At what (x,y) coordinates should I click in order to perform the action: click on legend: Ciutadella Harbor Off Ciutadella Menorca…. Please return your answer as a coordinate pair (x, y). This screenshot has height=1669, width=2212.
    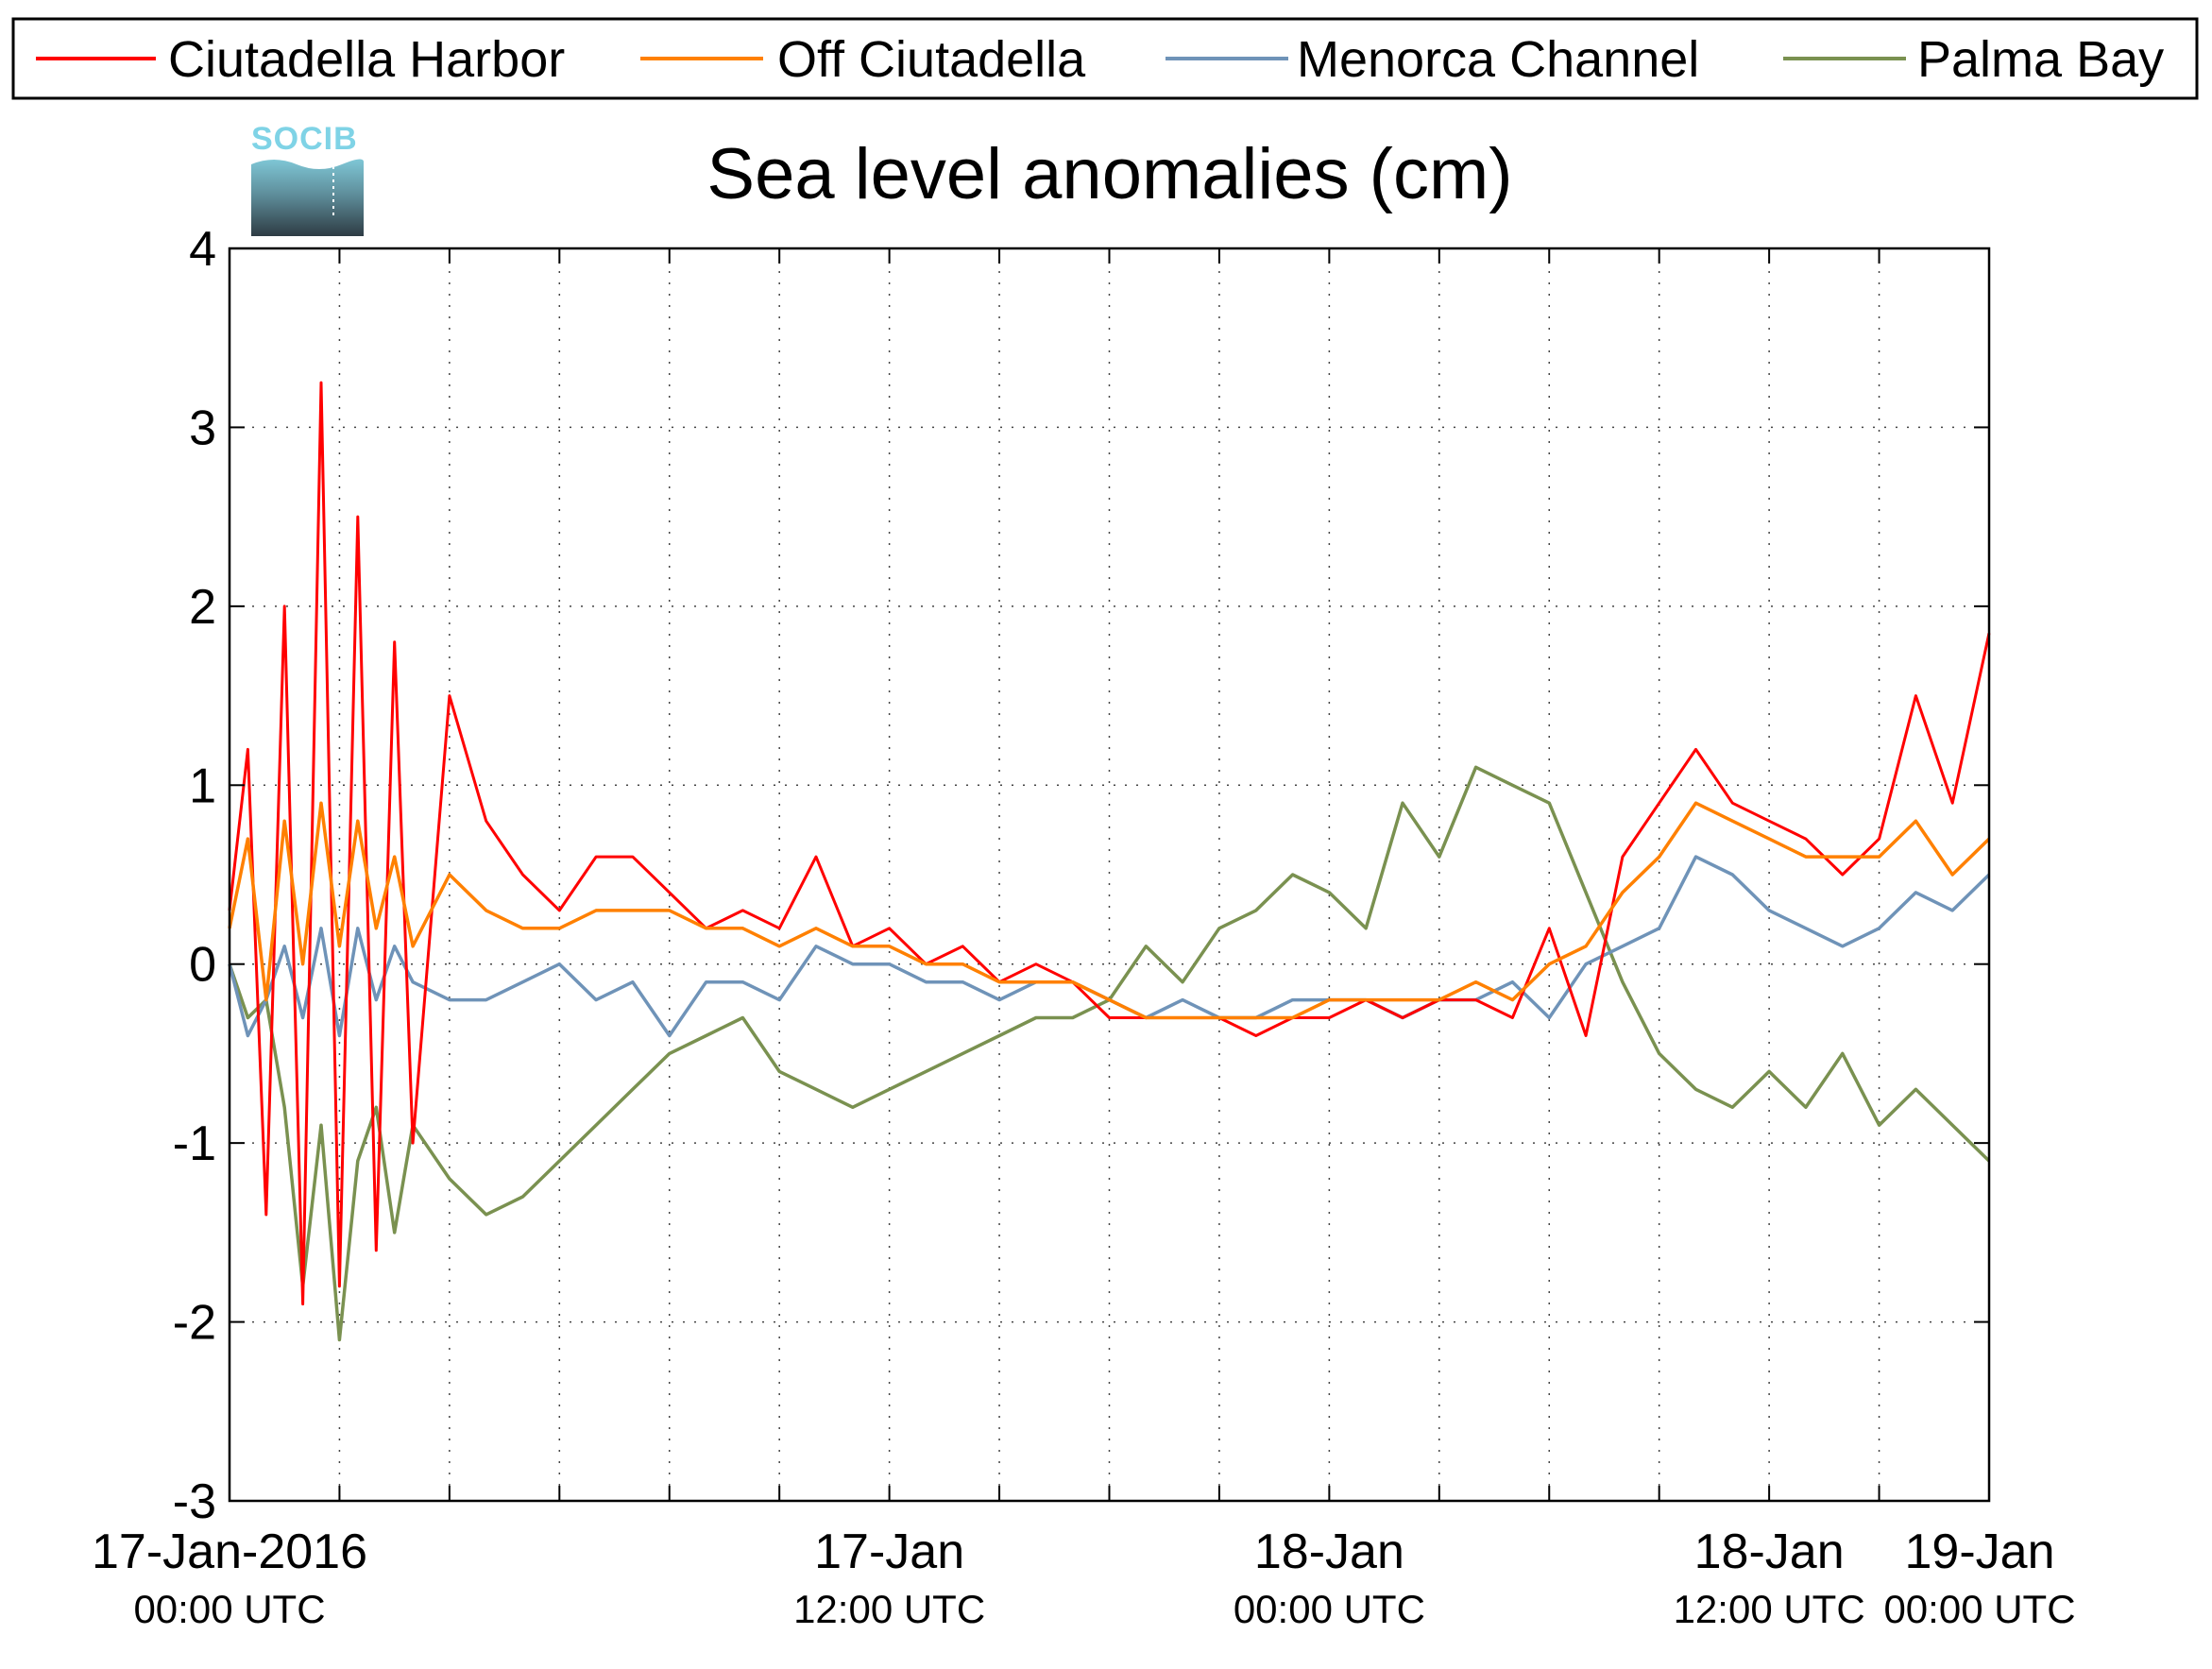
    Looking at the image, I should click on (1105, 59).